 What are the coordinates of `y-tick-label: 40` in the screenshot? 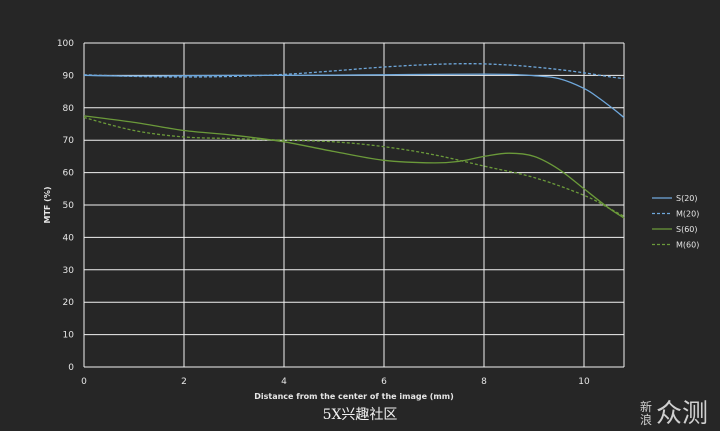 It's located at (69, 238).